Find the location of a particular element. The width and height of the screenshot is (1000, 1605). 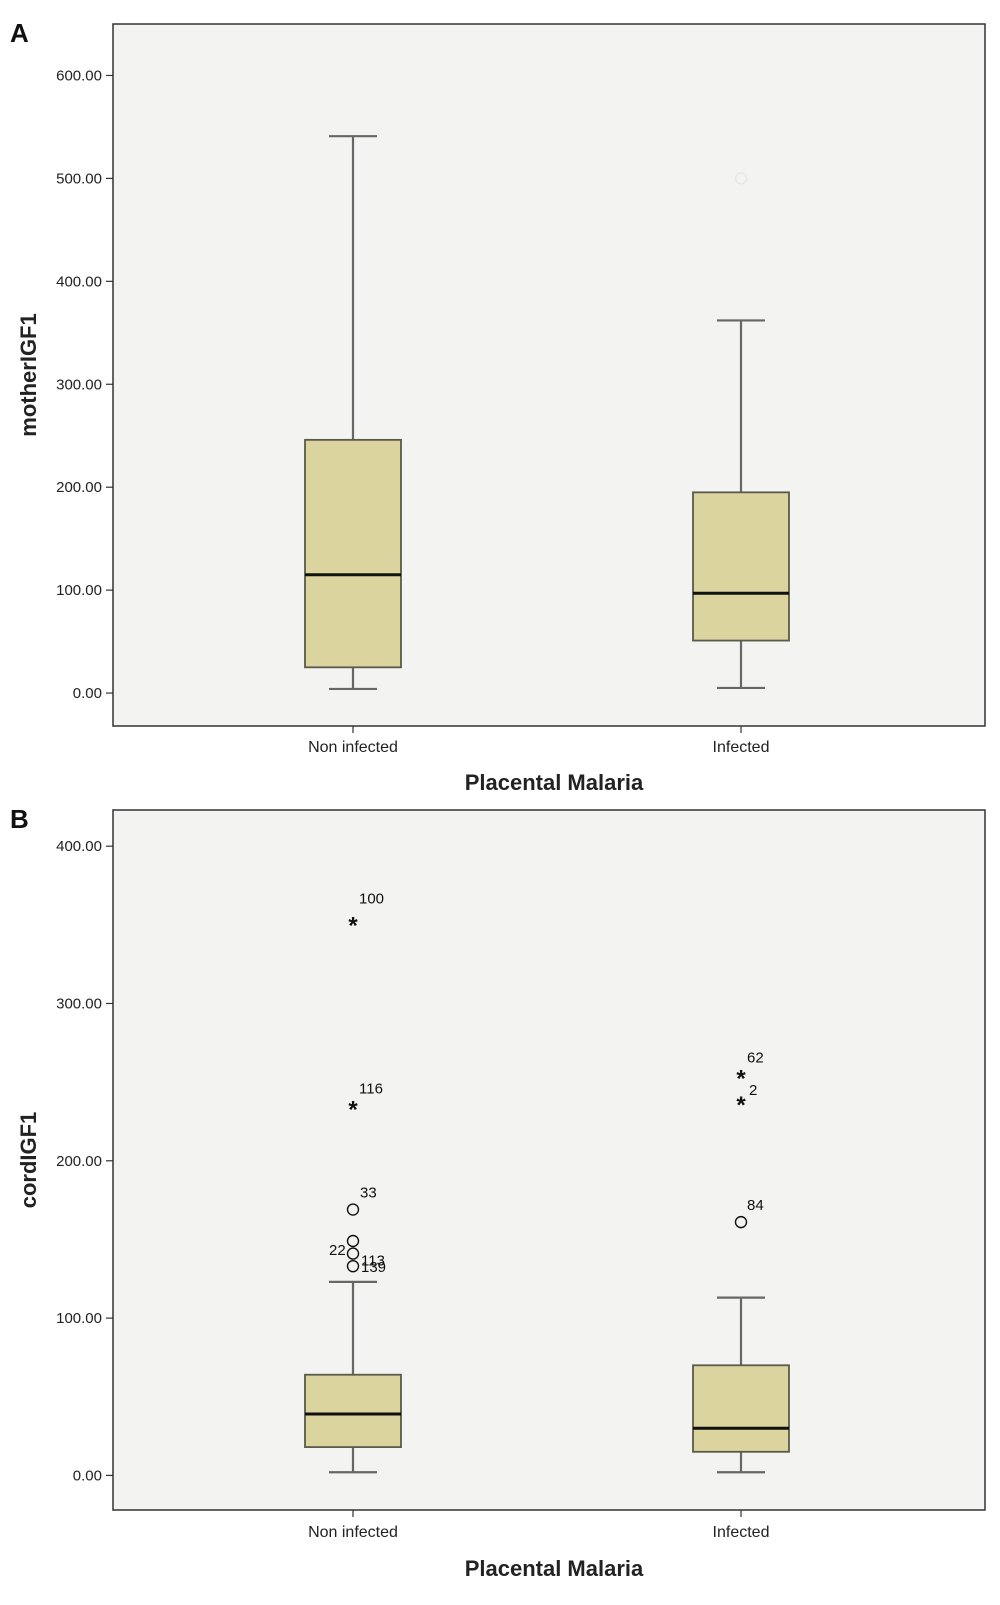

y-tick-label: 600.00 is located at coordinates (79, 75).